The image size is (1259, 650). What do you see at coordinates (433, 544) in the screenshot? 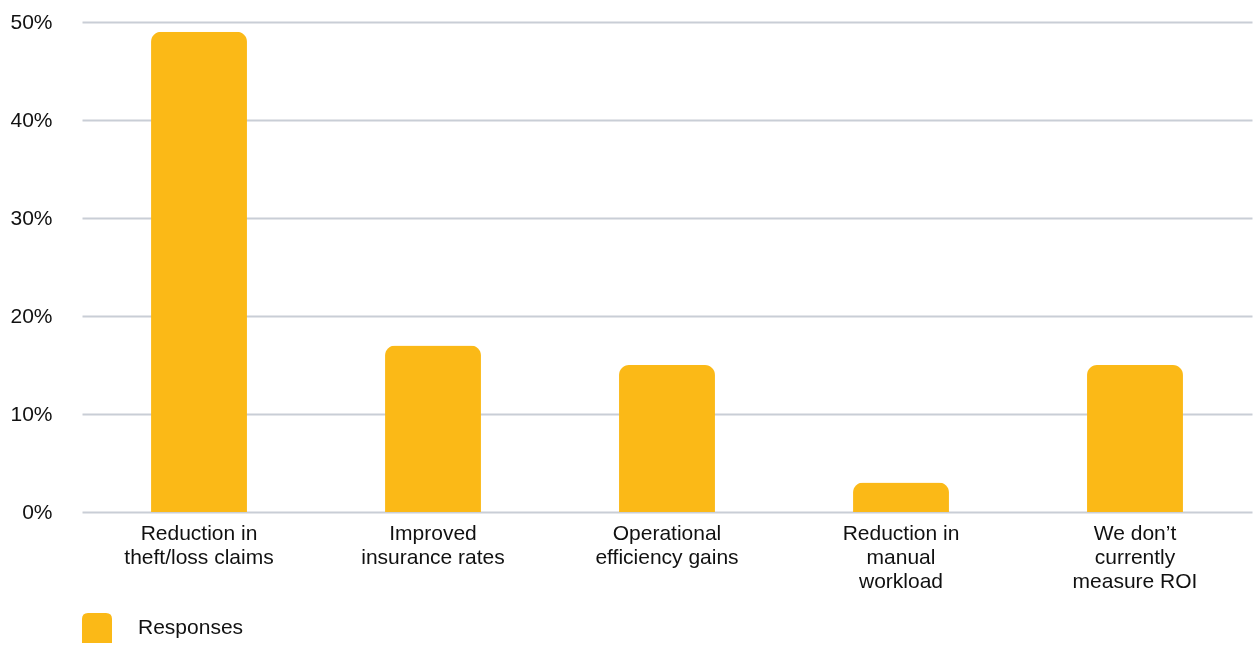
I see `x-tick-label: Improved insurance rates` at bounding box center [433, 544].